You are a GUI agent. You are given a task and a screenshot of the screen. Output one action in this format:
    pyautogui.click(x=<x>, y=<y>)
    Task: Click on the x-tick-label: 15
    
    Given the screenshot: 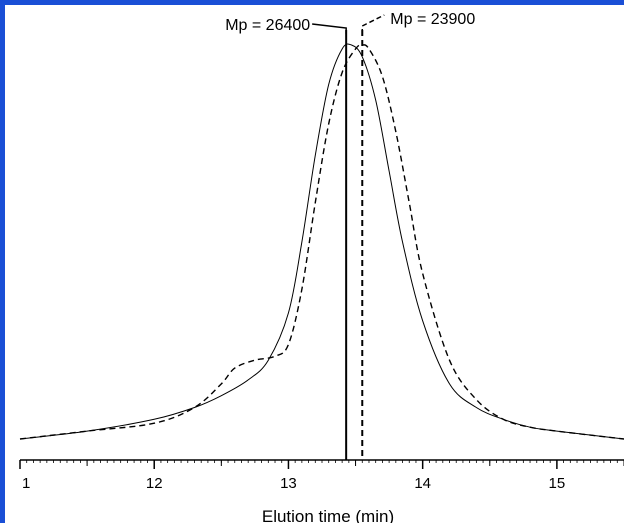 What is the action you would take?
    pyautogui.click(x=557, y=483)
    